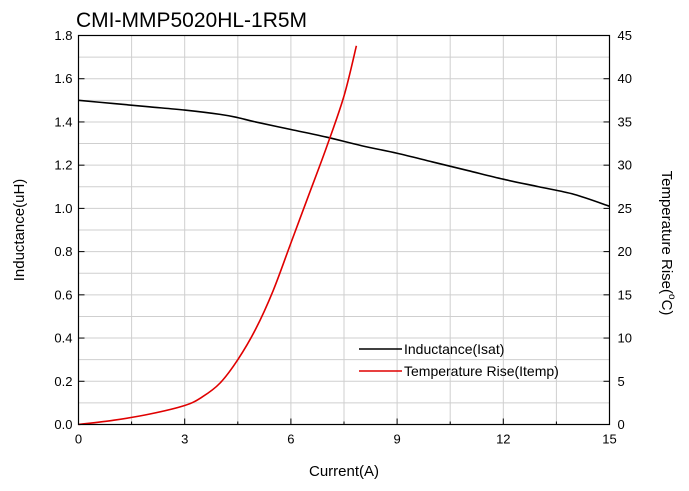 The image size is (689, 491). What do you see at coordinates (621, 424) in the screenshot?
I see `y-right-tick-label: 0` at bounding box center [621, 424].